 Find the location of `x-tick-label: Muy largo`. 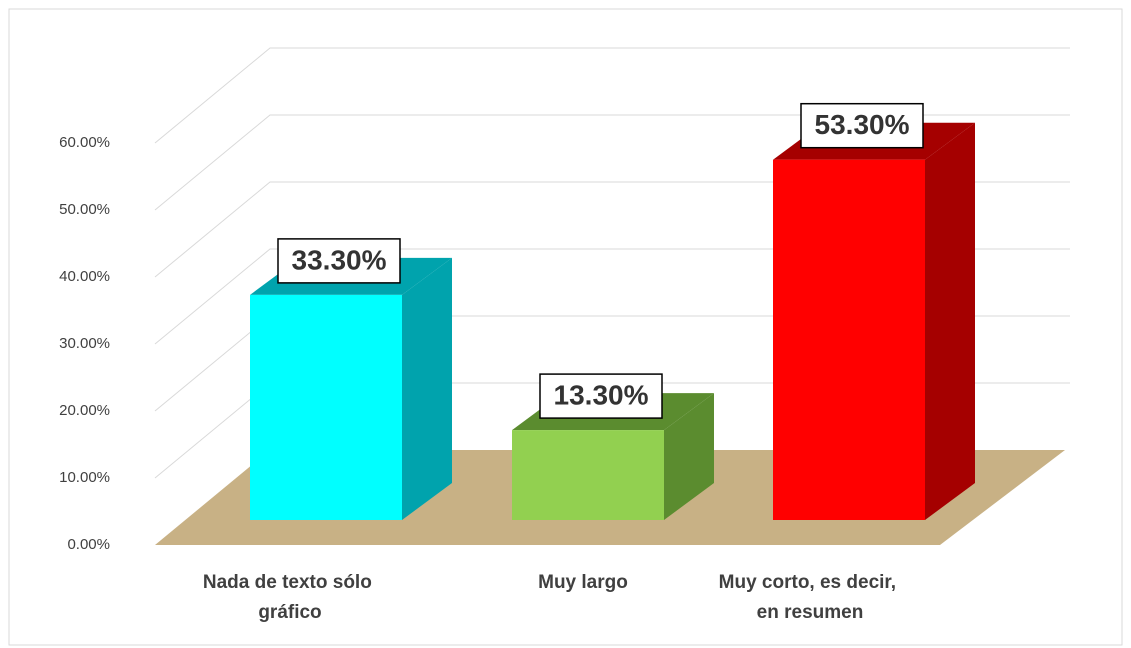

x-tick-label: Muy largo is located at coordinates (583, 582).